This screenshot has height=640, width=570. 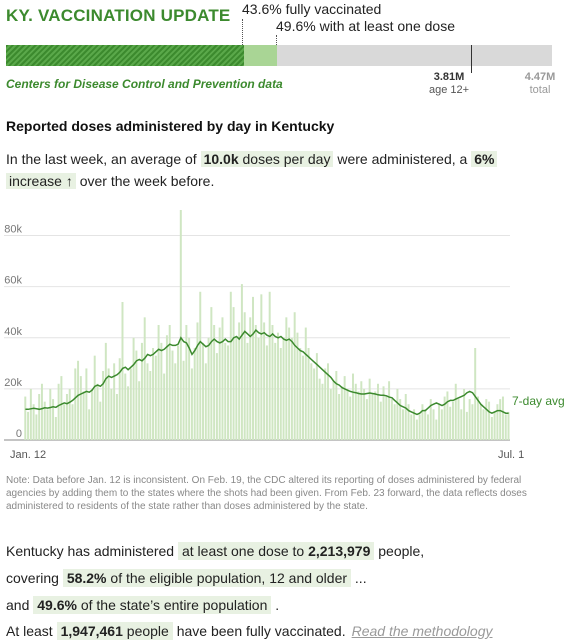 What do you see at coordinates (86, 578) in the screenshot?
I see `eligible-pct: 58.2%` at bounding box center [86, 578].